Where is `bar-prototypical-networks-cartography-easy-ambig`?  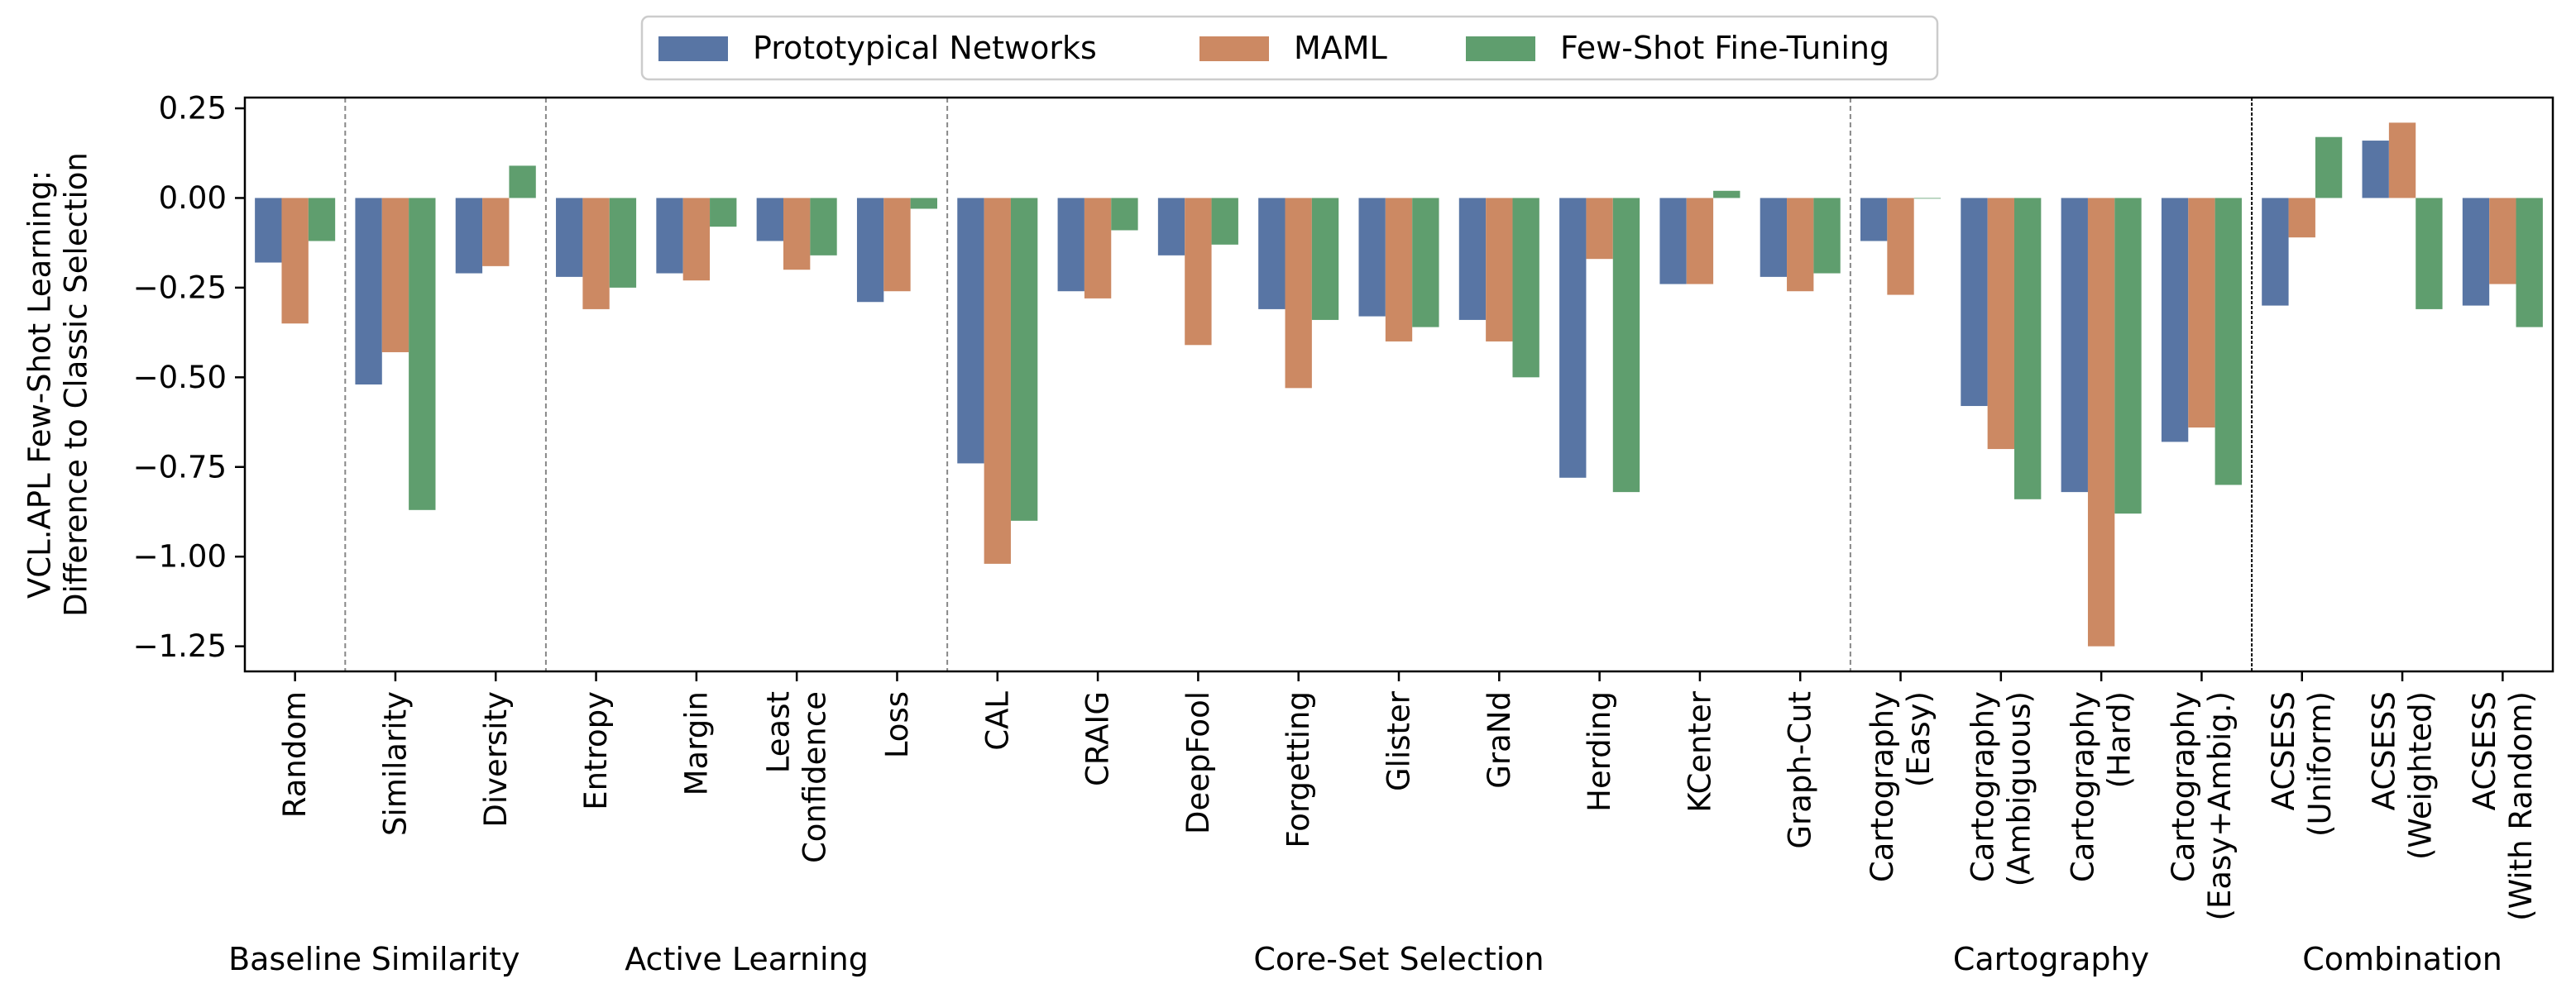
bar-prototypical-networks-cartography-easy-ambig is located at coordinates (2175, 320).